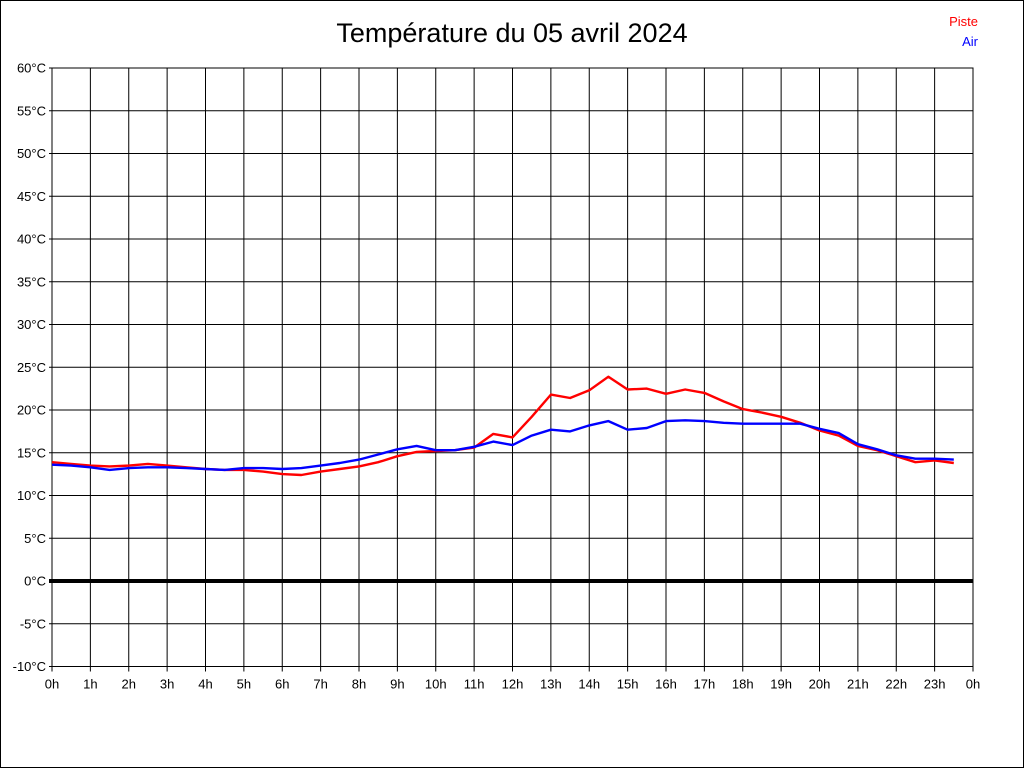  What do you see at coordinates (31, 495) in the screenshot?
I see `y-axis-label: 10°C` at bounding box center [31, 495].